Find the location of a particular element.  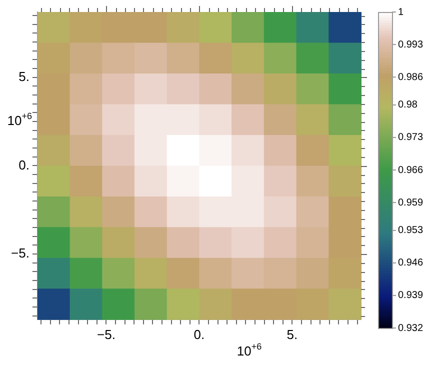

color-bar-label: 0.98 is located at coordinates (408, 105).